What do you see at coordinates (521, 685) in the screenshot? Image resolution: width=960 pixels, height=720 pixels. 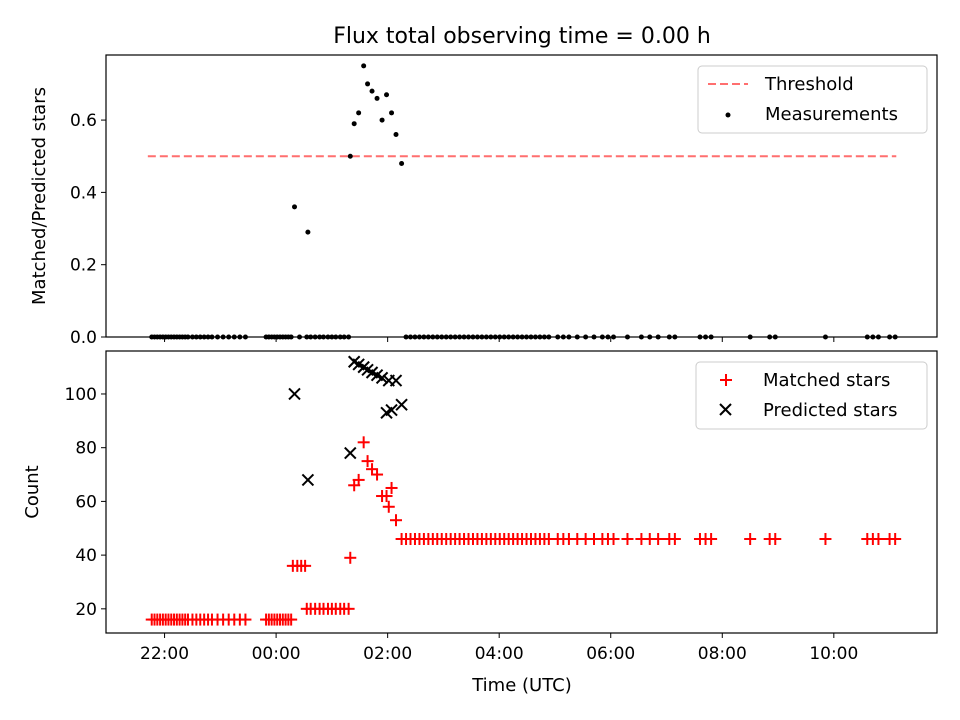 I see `x-axis-label: Time (UTC)` at bounding box center [521, 685].